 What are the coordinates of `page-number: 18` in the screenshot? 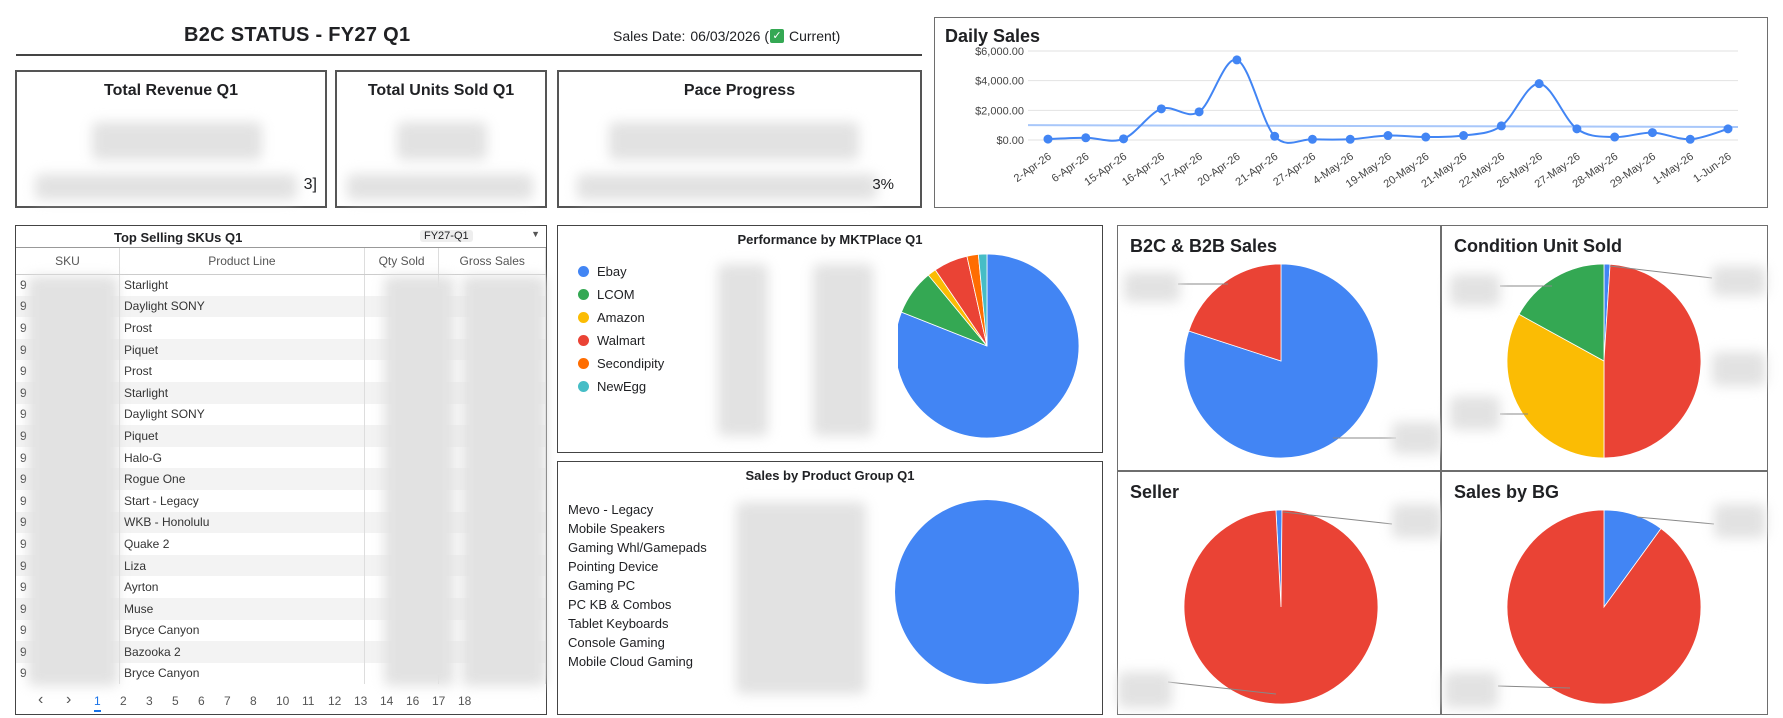 It's located at (465, 701).